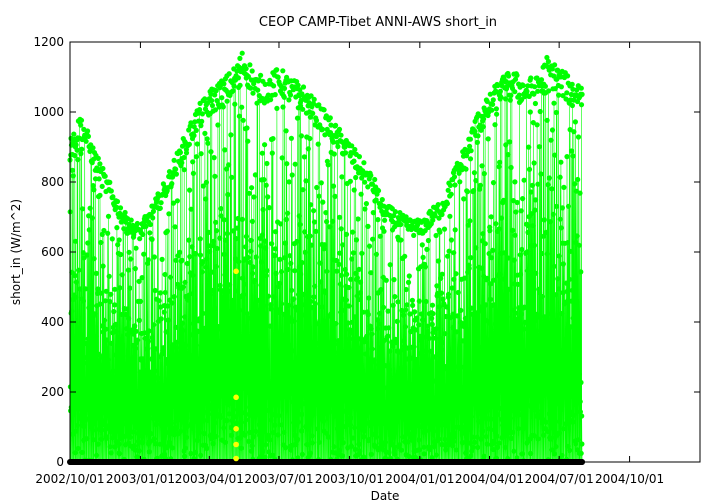 The image size is (720, 504). What do you see at coordinates (140, 479) in the screenshot?
I see `x-tick-label: 2003/01/01` at bounding box center [140, 479].